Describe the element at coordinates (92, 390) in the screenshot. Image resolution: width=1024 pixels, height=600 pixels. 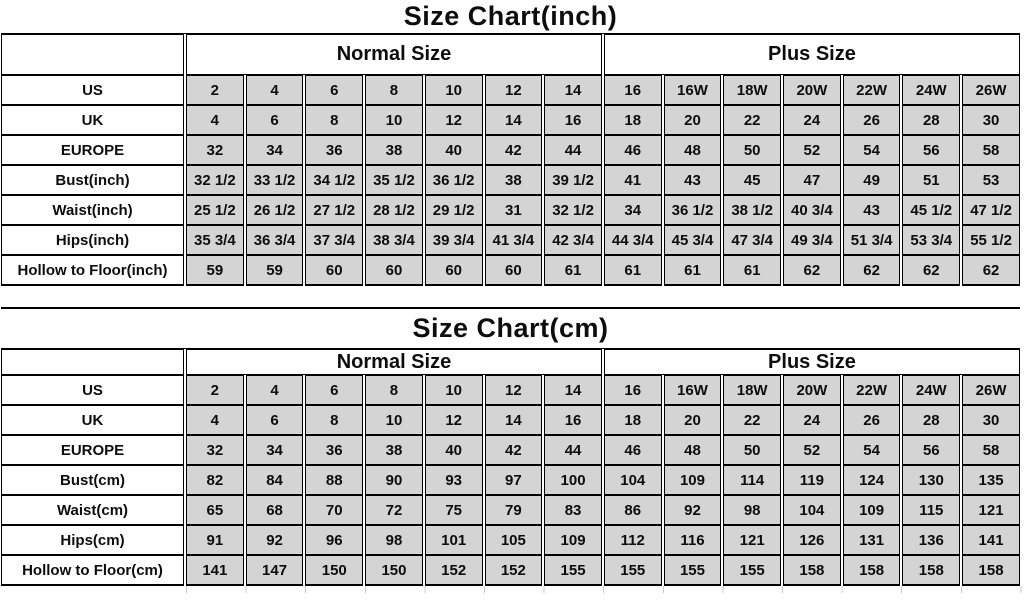
I see `row-label: US` at that location.